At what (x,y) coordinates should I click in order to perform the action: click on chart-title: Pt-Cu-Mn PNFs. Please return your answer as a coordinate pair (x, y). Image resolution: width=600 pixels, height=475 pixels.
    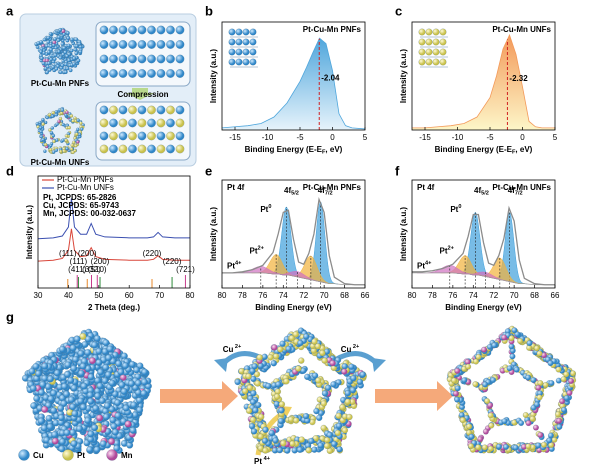
    Looking at the image, I should click on (332, 187).